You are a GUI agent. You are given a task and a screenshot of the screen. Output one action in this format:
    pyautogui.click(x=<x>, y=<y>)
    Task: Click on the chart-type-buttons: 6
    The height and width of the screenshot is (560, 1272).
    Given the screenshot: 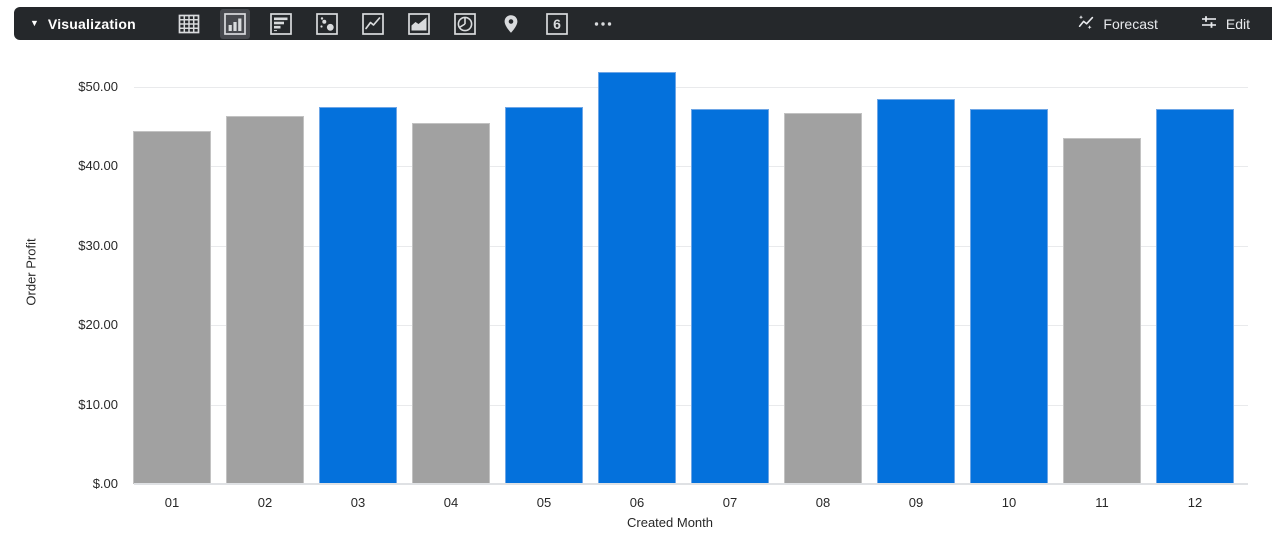 What is the action you would take?
    pyautogui.click(x=396, y=23)
    